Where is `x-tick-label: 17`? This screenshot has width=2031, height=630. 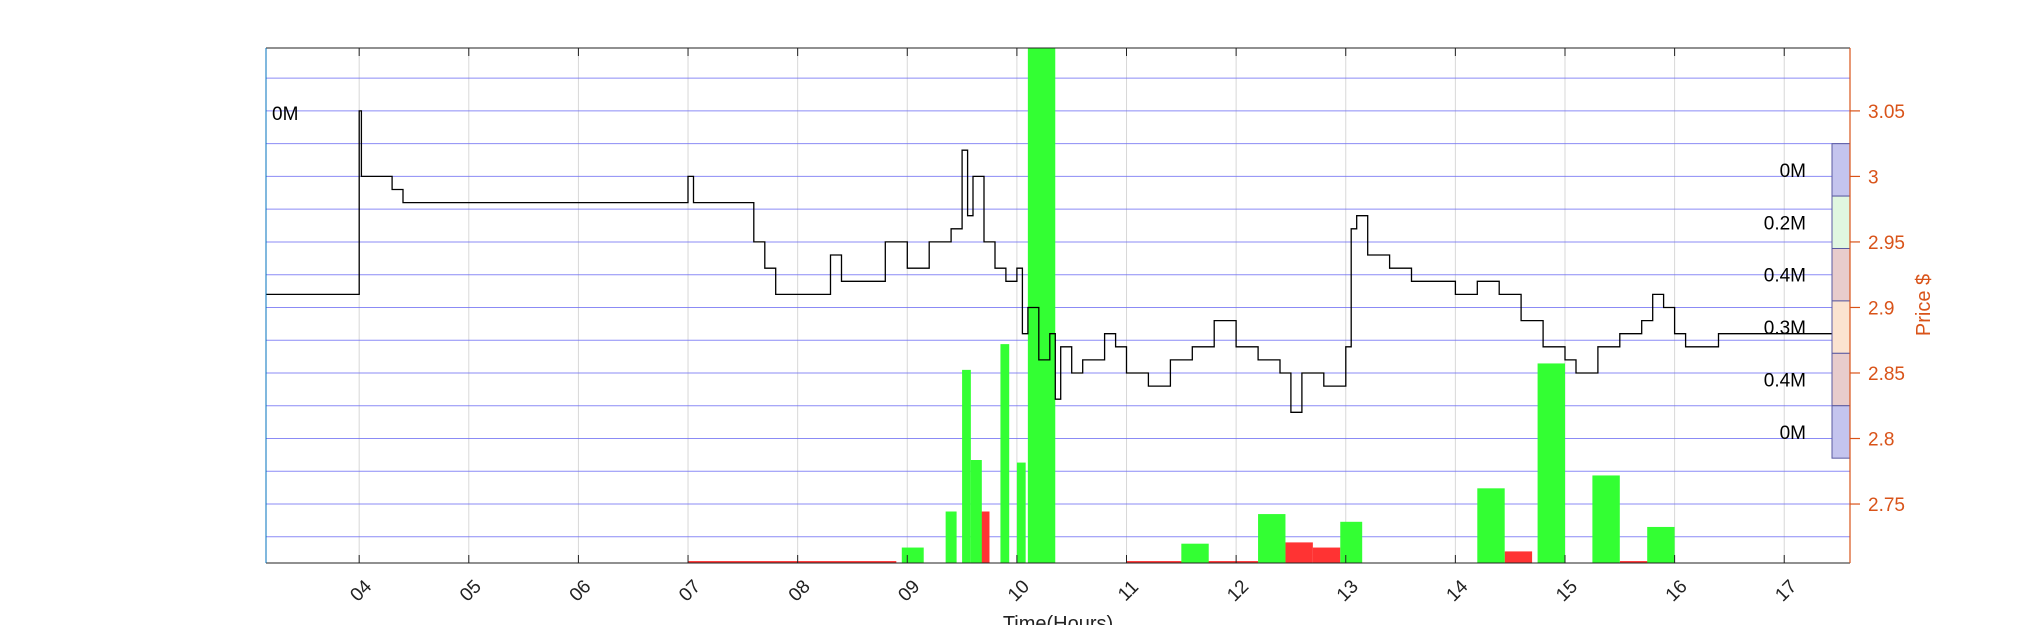
x-tick-label: 17 is located at coordinates (1786, 591).